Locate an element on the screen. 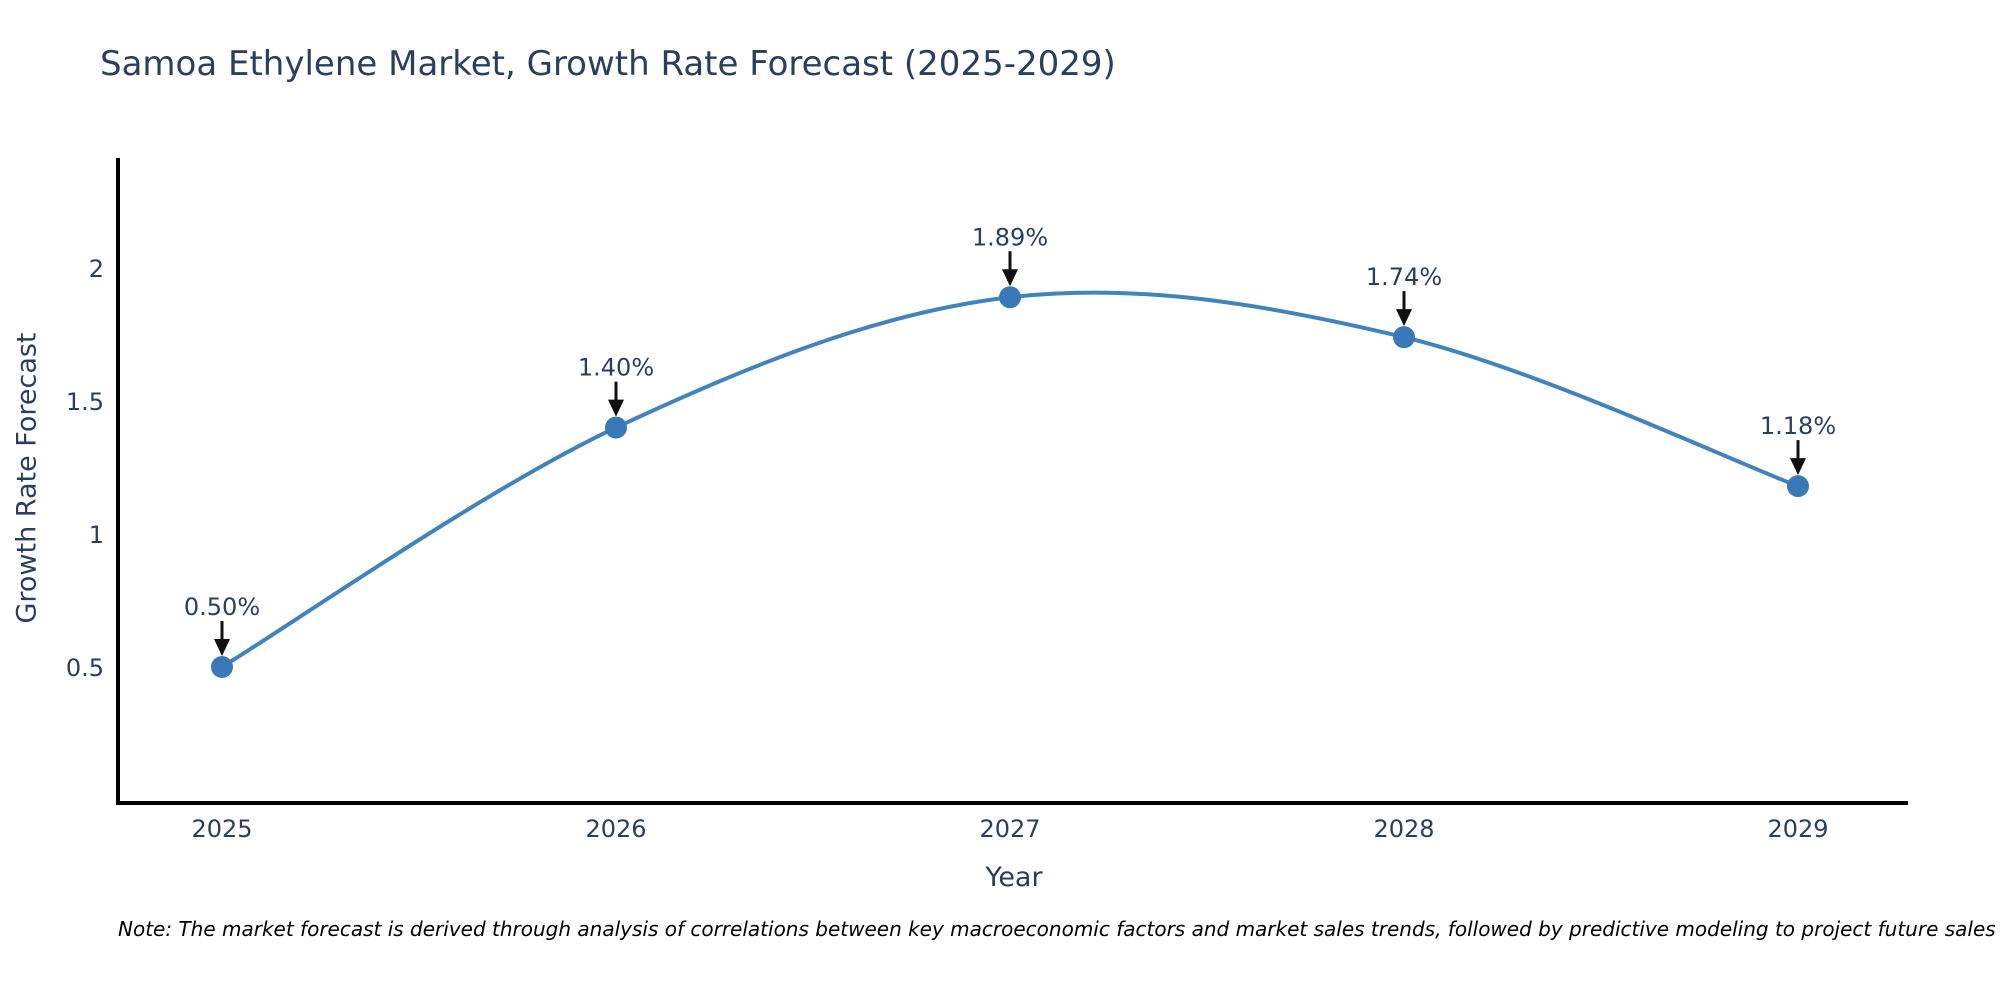 The height and width of the screenshot is (1000, 2000). y-tick-label: 2 is located at coordinates (96, 269).